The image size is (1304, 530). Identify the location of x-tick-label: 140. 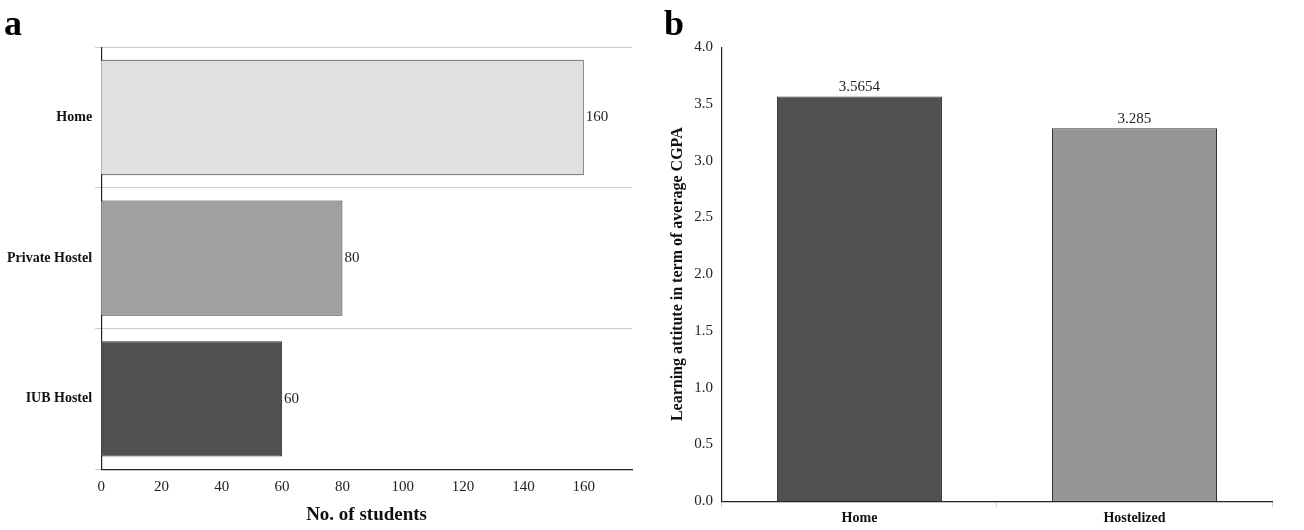
(523, 486).